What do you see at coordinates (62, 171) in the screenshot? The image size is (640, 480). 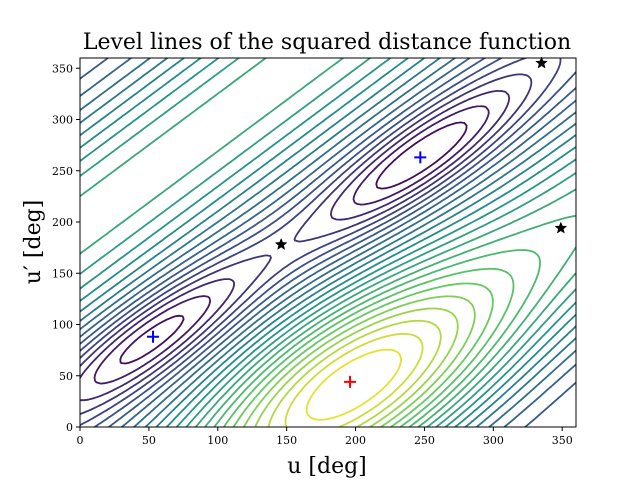 I see `y-tick-label: 250` at bounding box center [62, 171].